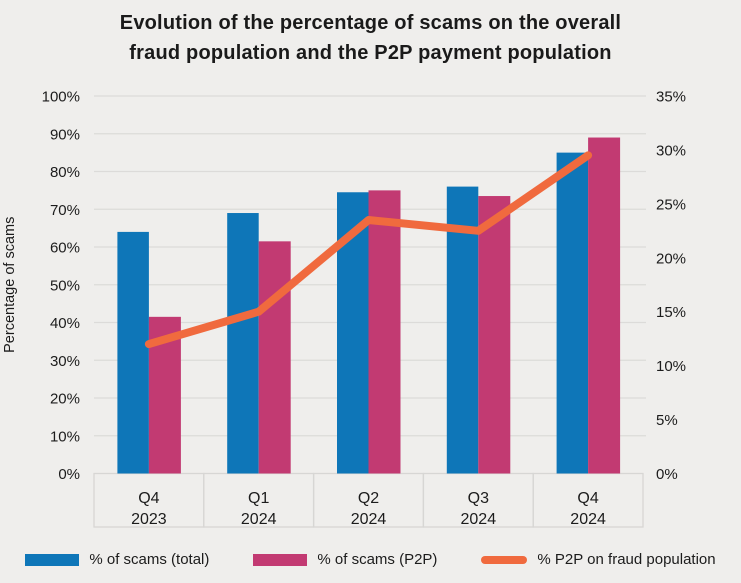  Describe the element at coordinates (61, 97) in the screenshot. I see `y-axis-left-tick-label: 100%` at that location.